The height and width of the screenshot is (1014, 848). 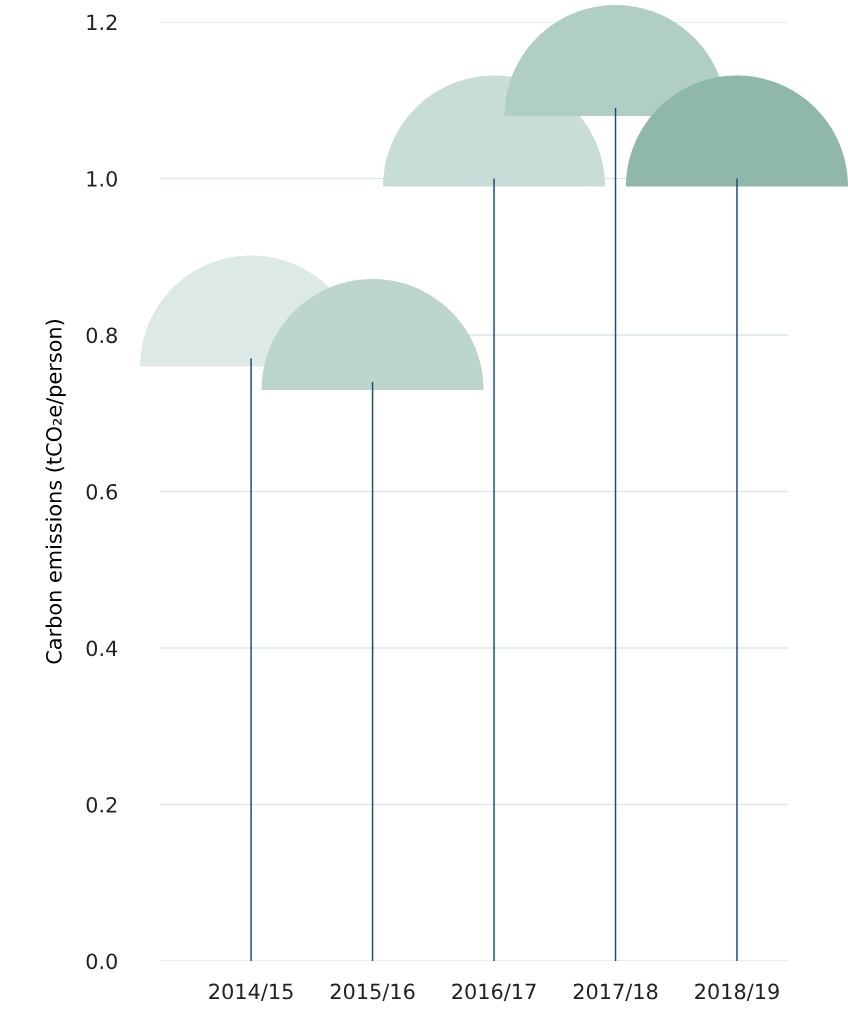 What do you see at coordinates (101, 804) in the screenshot?
I see `y-tick-label: 0.2` at bounding box center [101, 804].